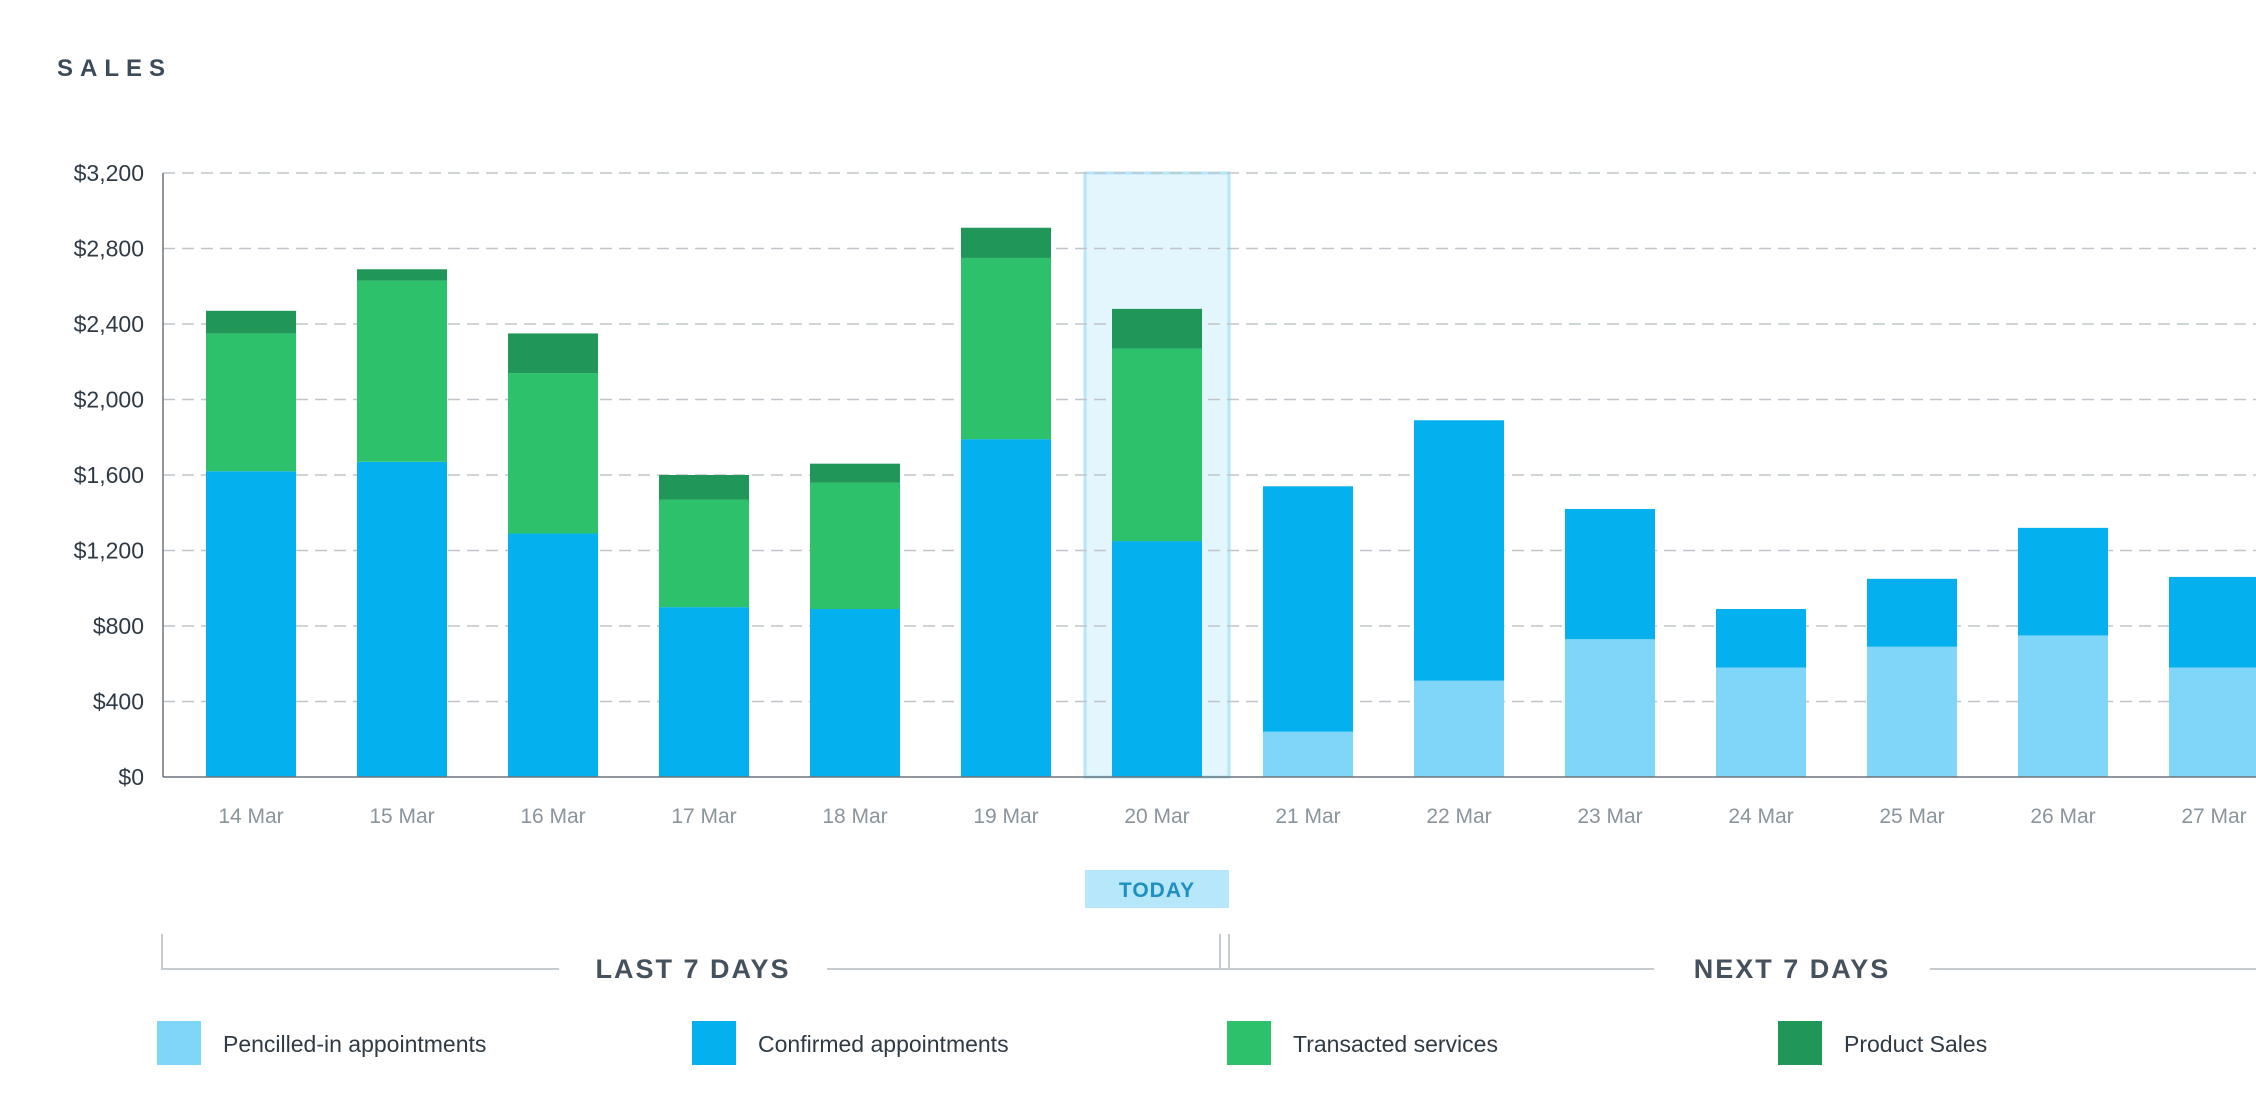  I want to click on y-tick-label: $1,200, so click(109, 551).